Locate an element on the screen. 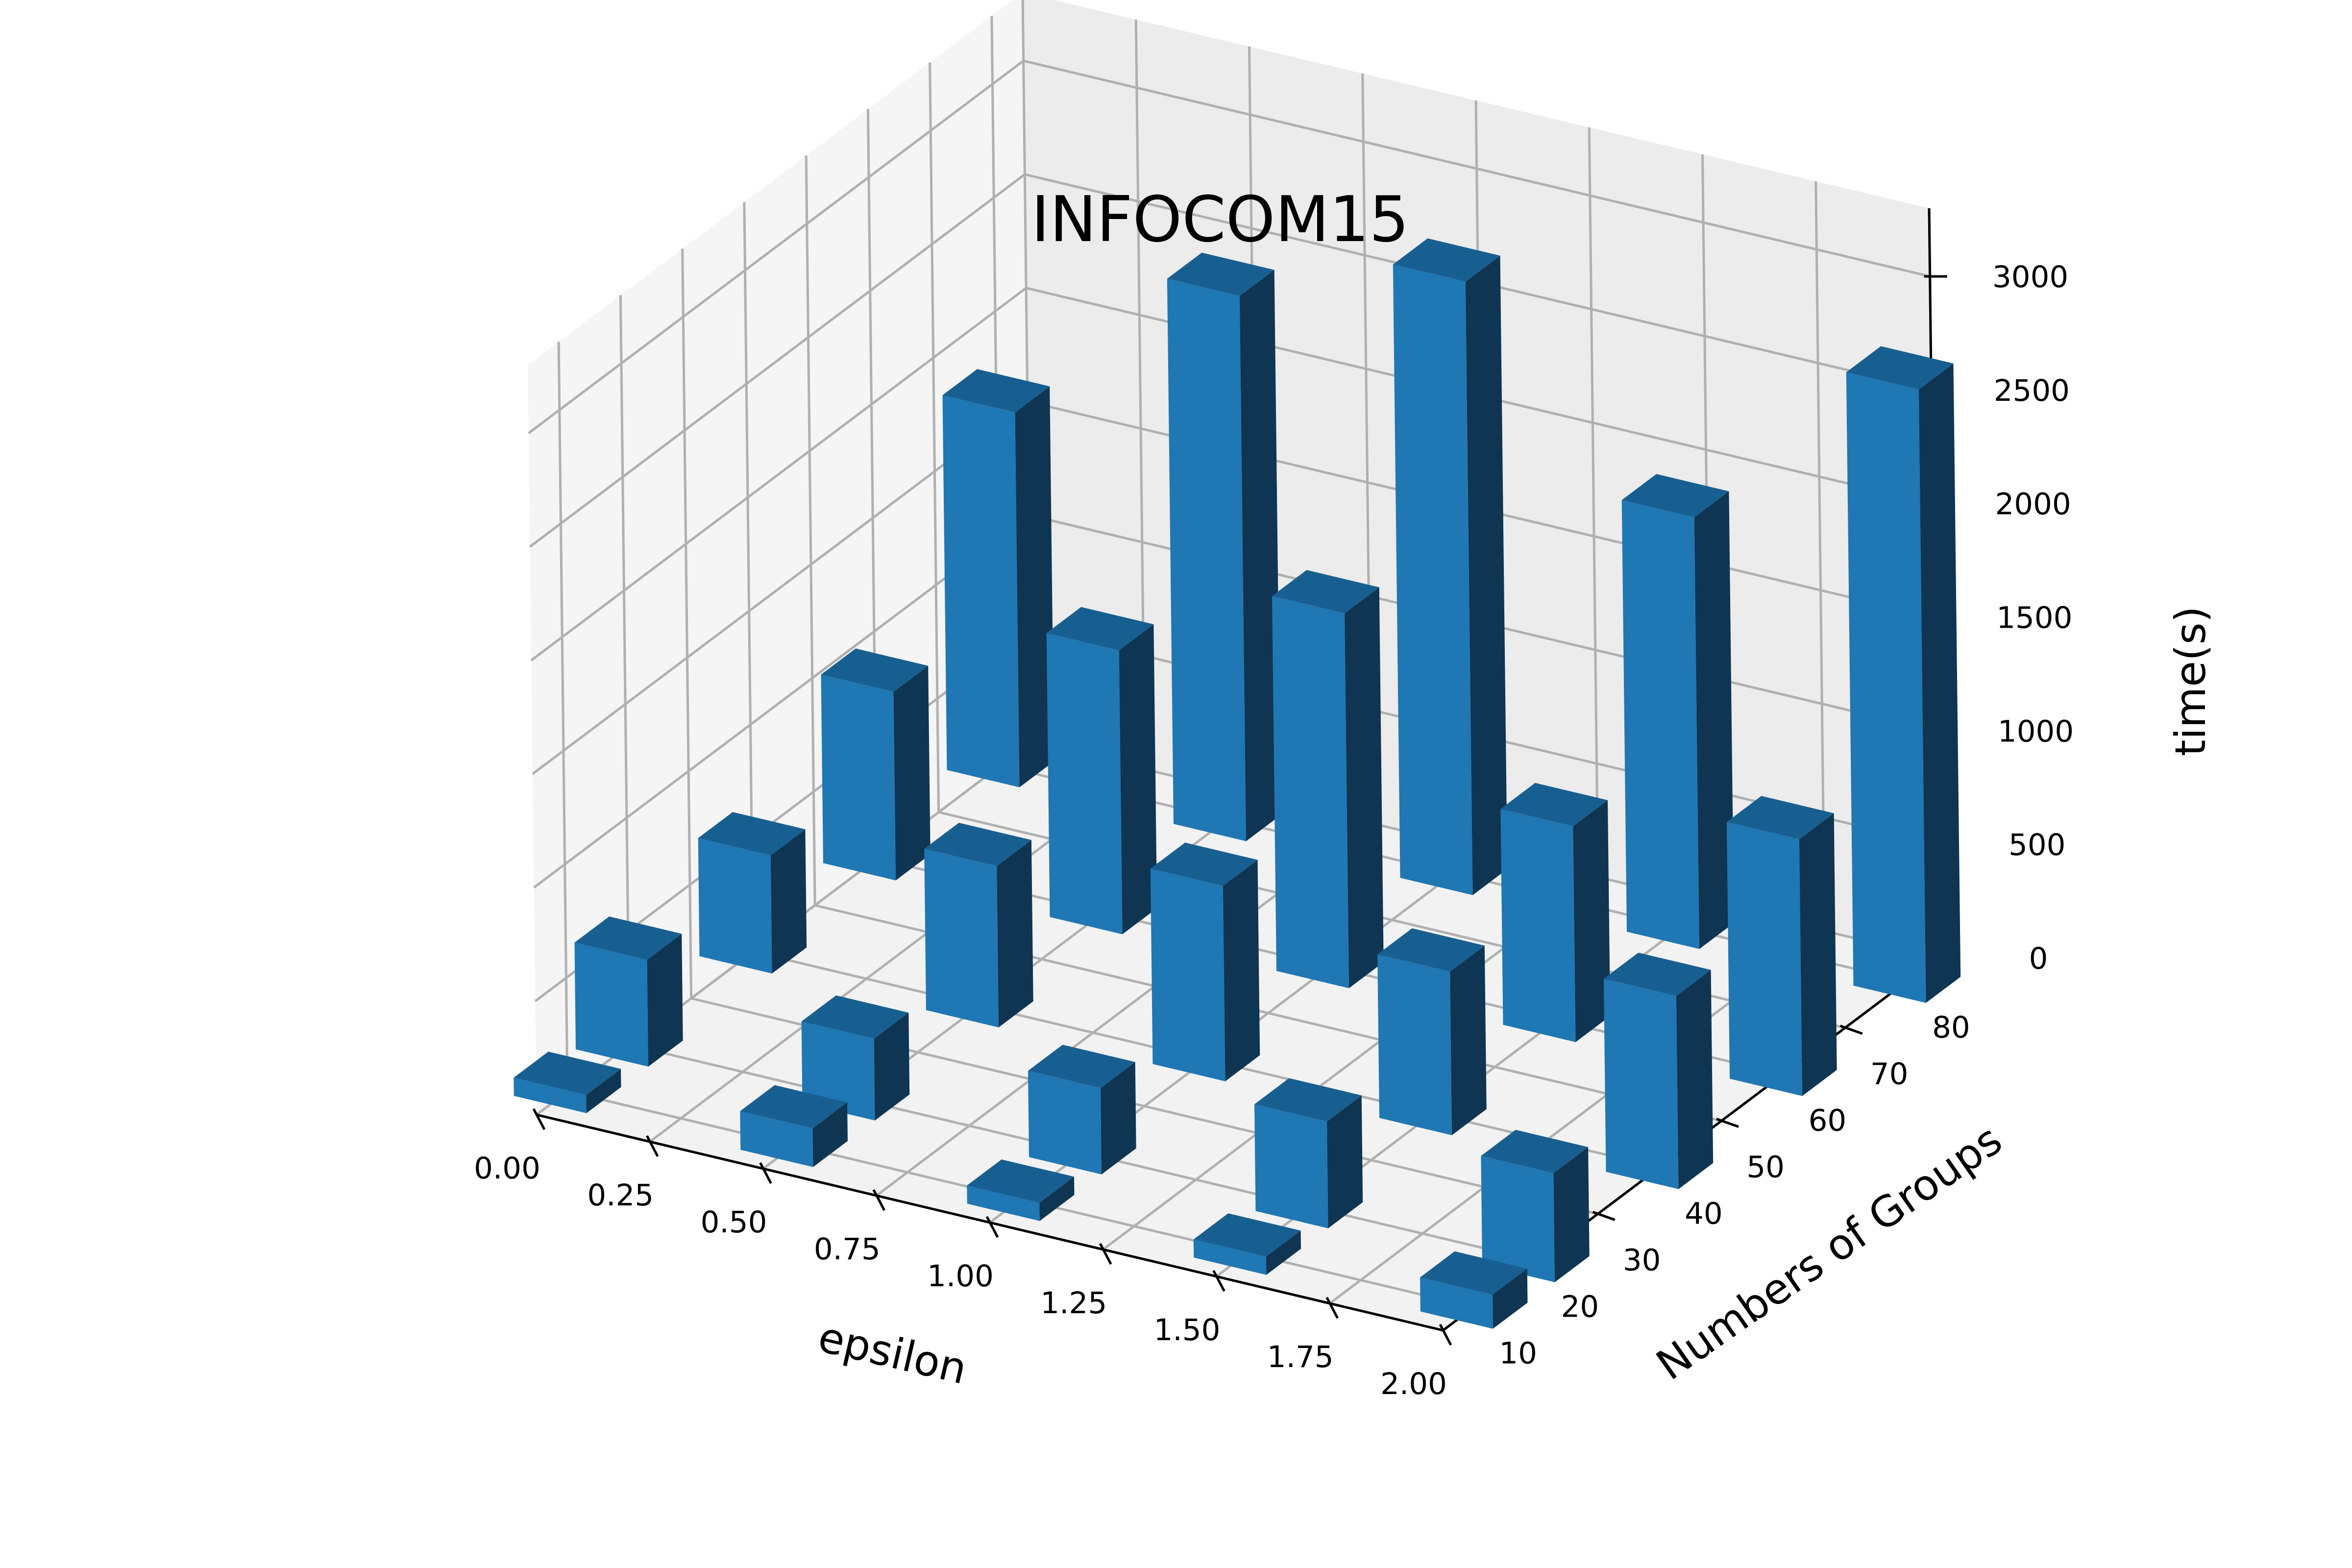 This screenshot has width=2352, height=1568. x-axis-label: epsilon is located at coordinates (893, 1353).